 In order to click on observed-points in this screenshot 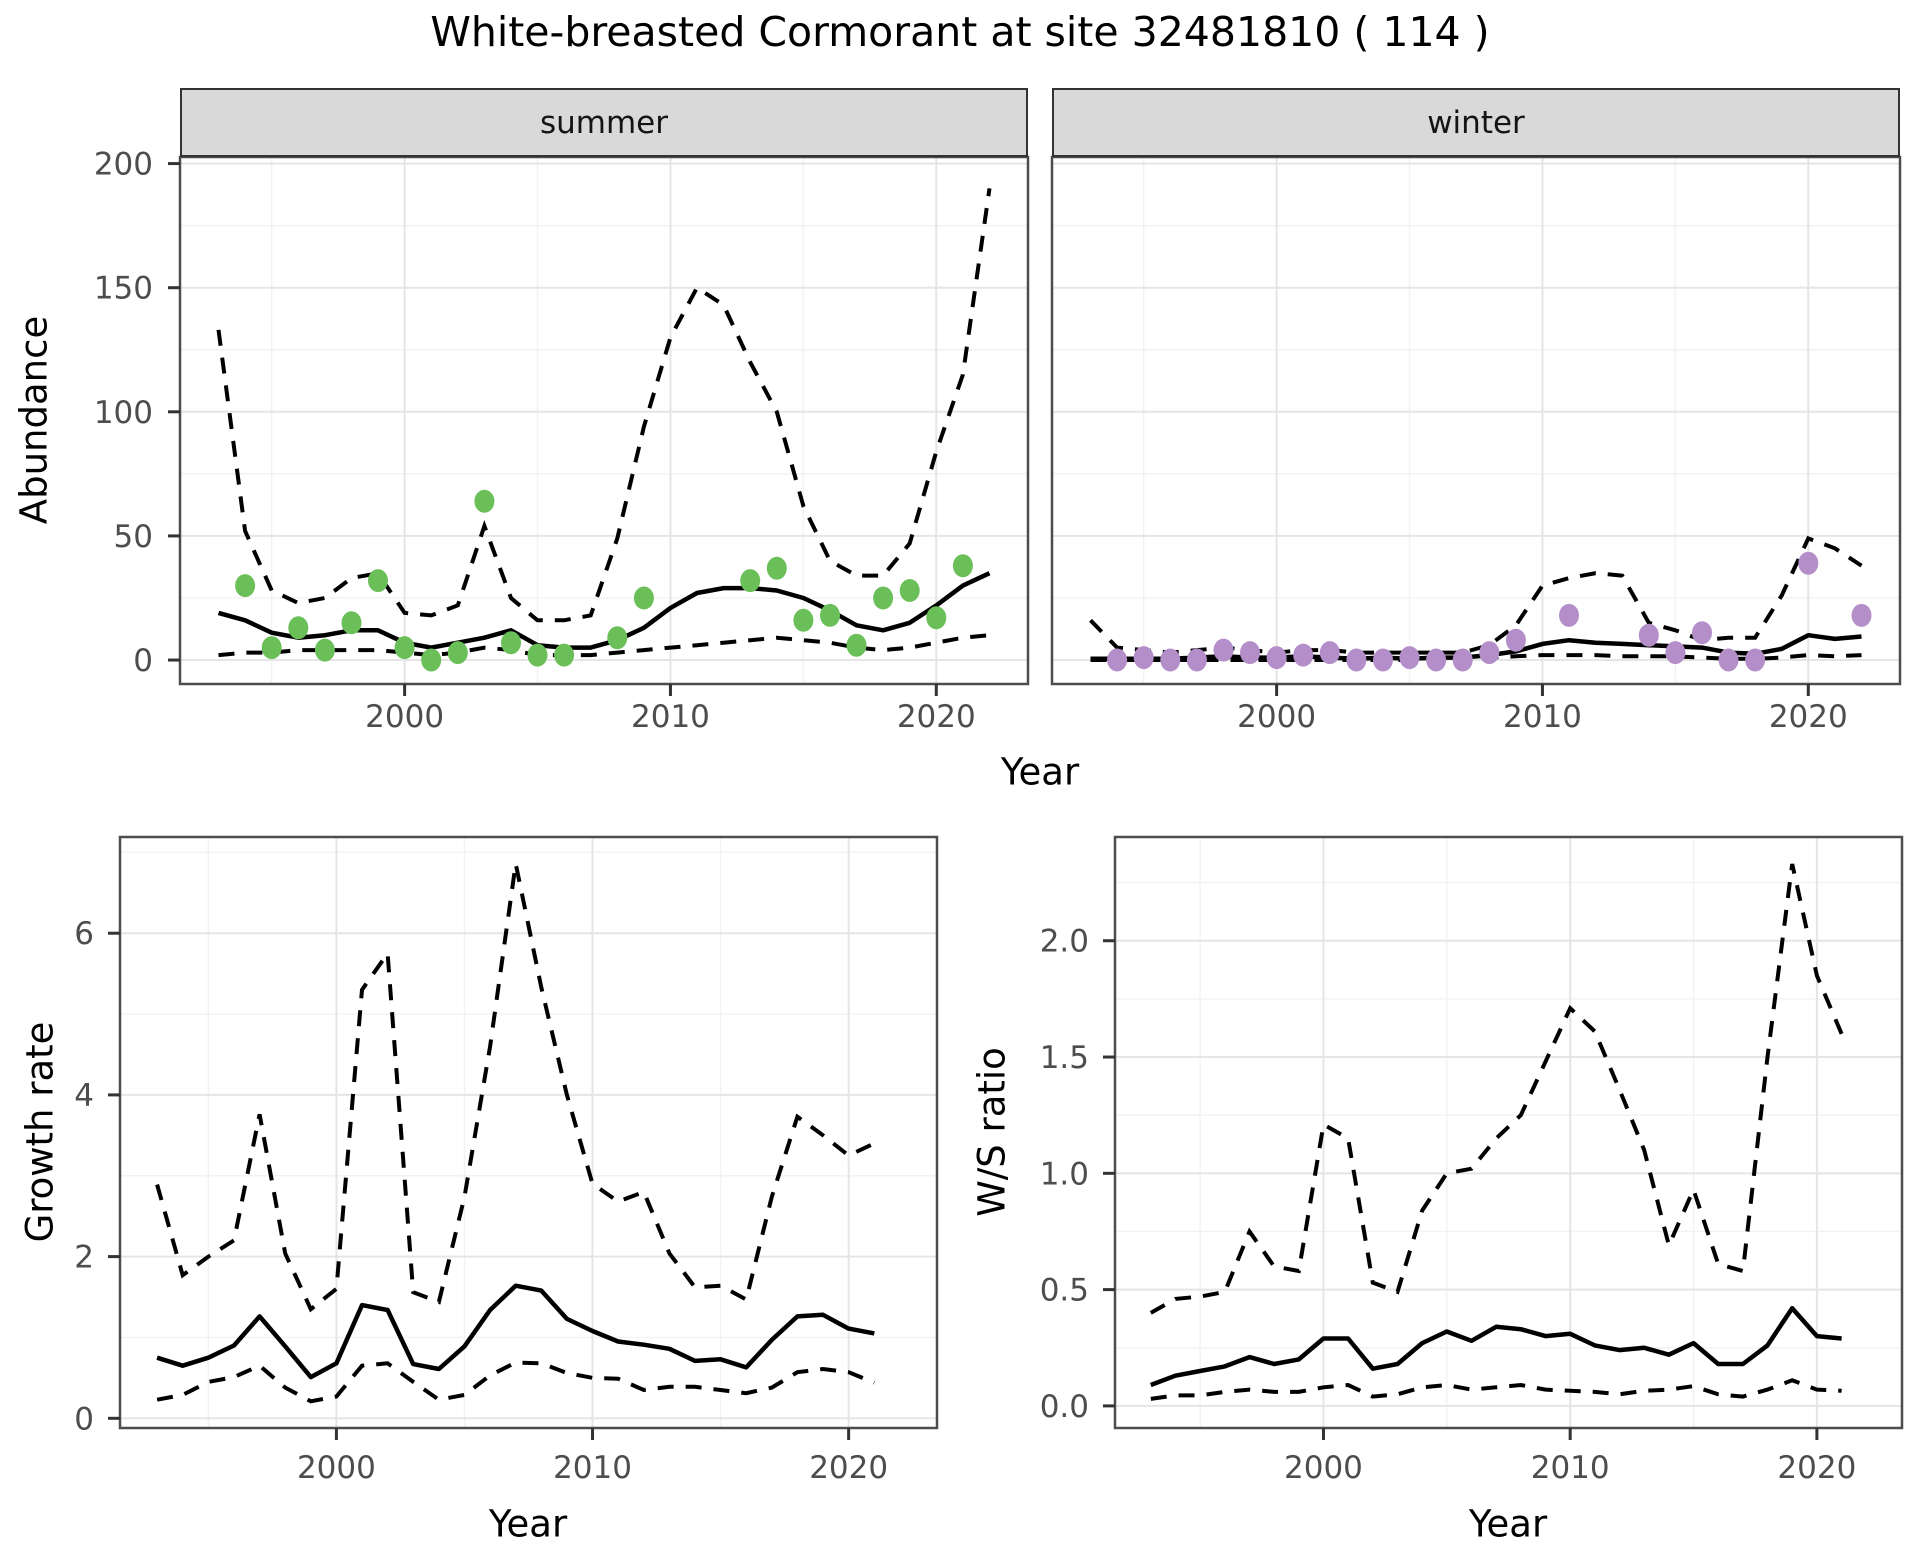, I will do `click(604, 580)`.